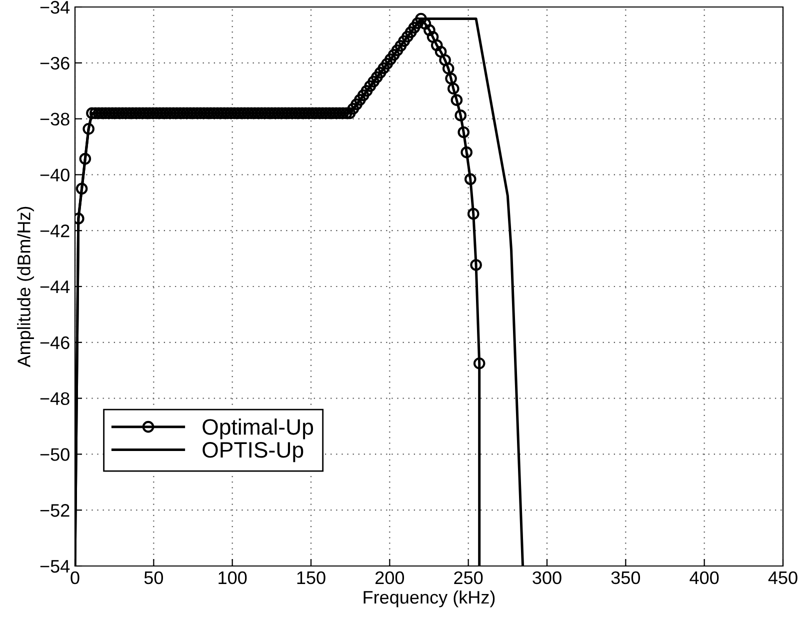 The width and height of the screenshot is (809, 630). Describe the element at coordinates (55, 343) in the screenshot. I see `y-tick-label: −46` at that location.